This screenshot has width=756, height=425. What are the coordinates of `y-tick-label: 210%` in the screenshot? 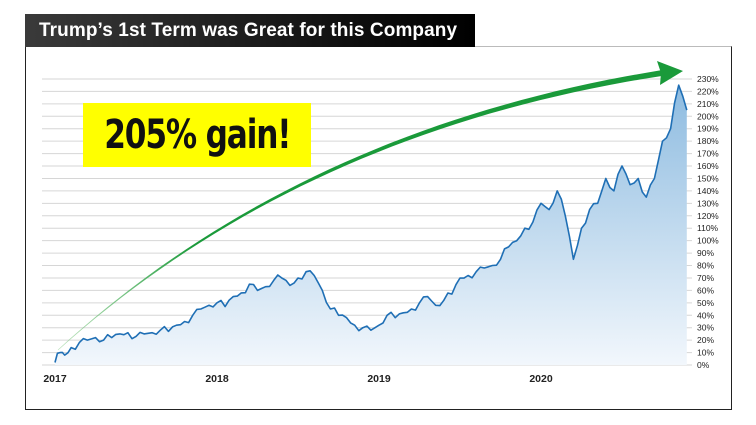 It's located at (708, 104).